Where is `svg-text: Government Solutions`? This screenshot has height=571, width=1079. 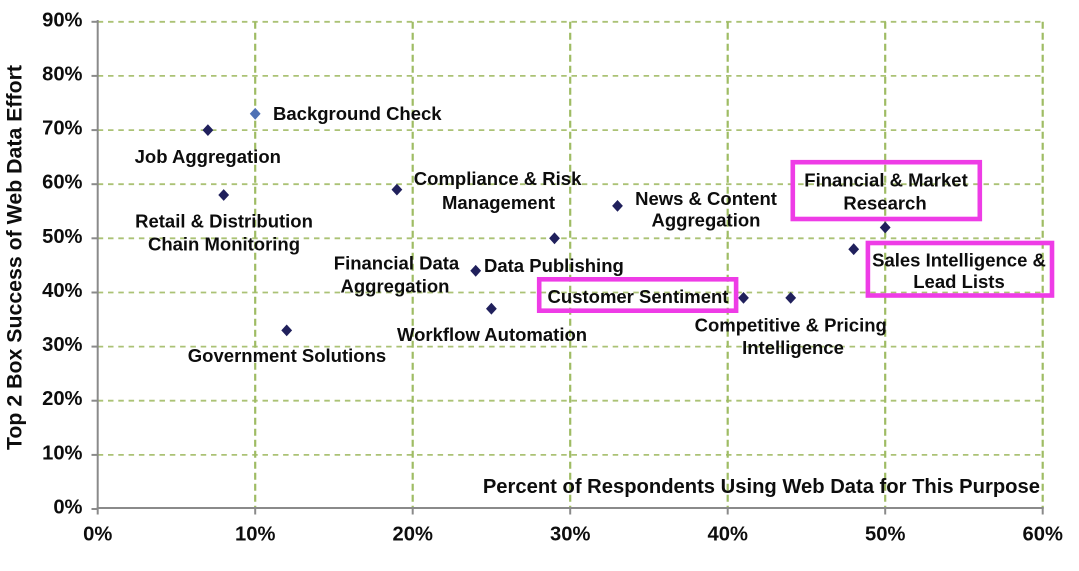
svg-text: Government Solutions is located at coordinates (287, 355).